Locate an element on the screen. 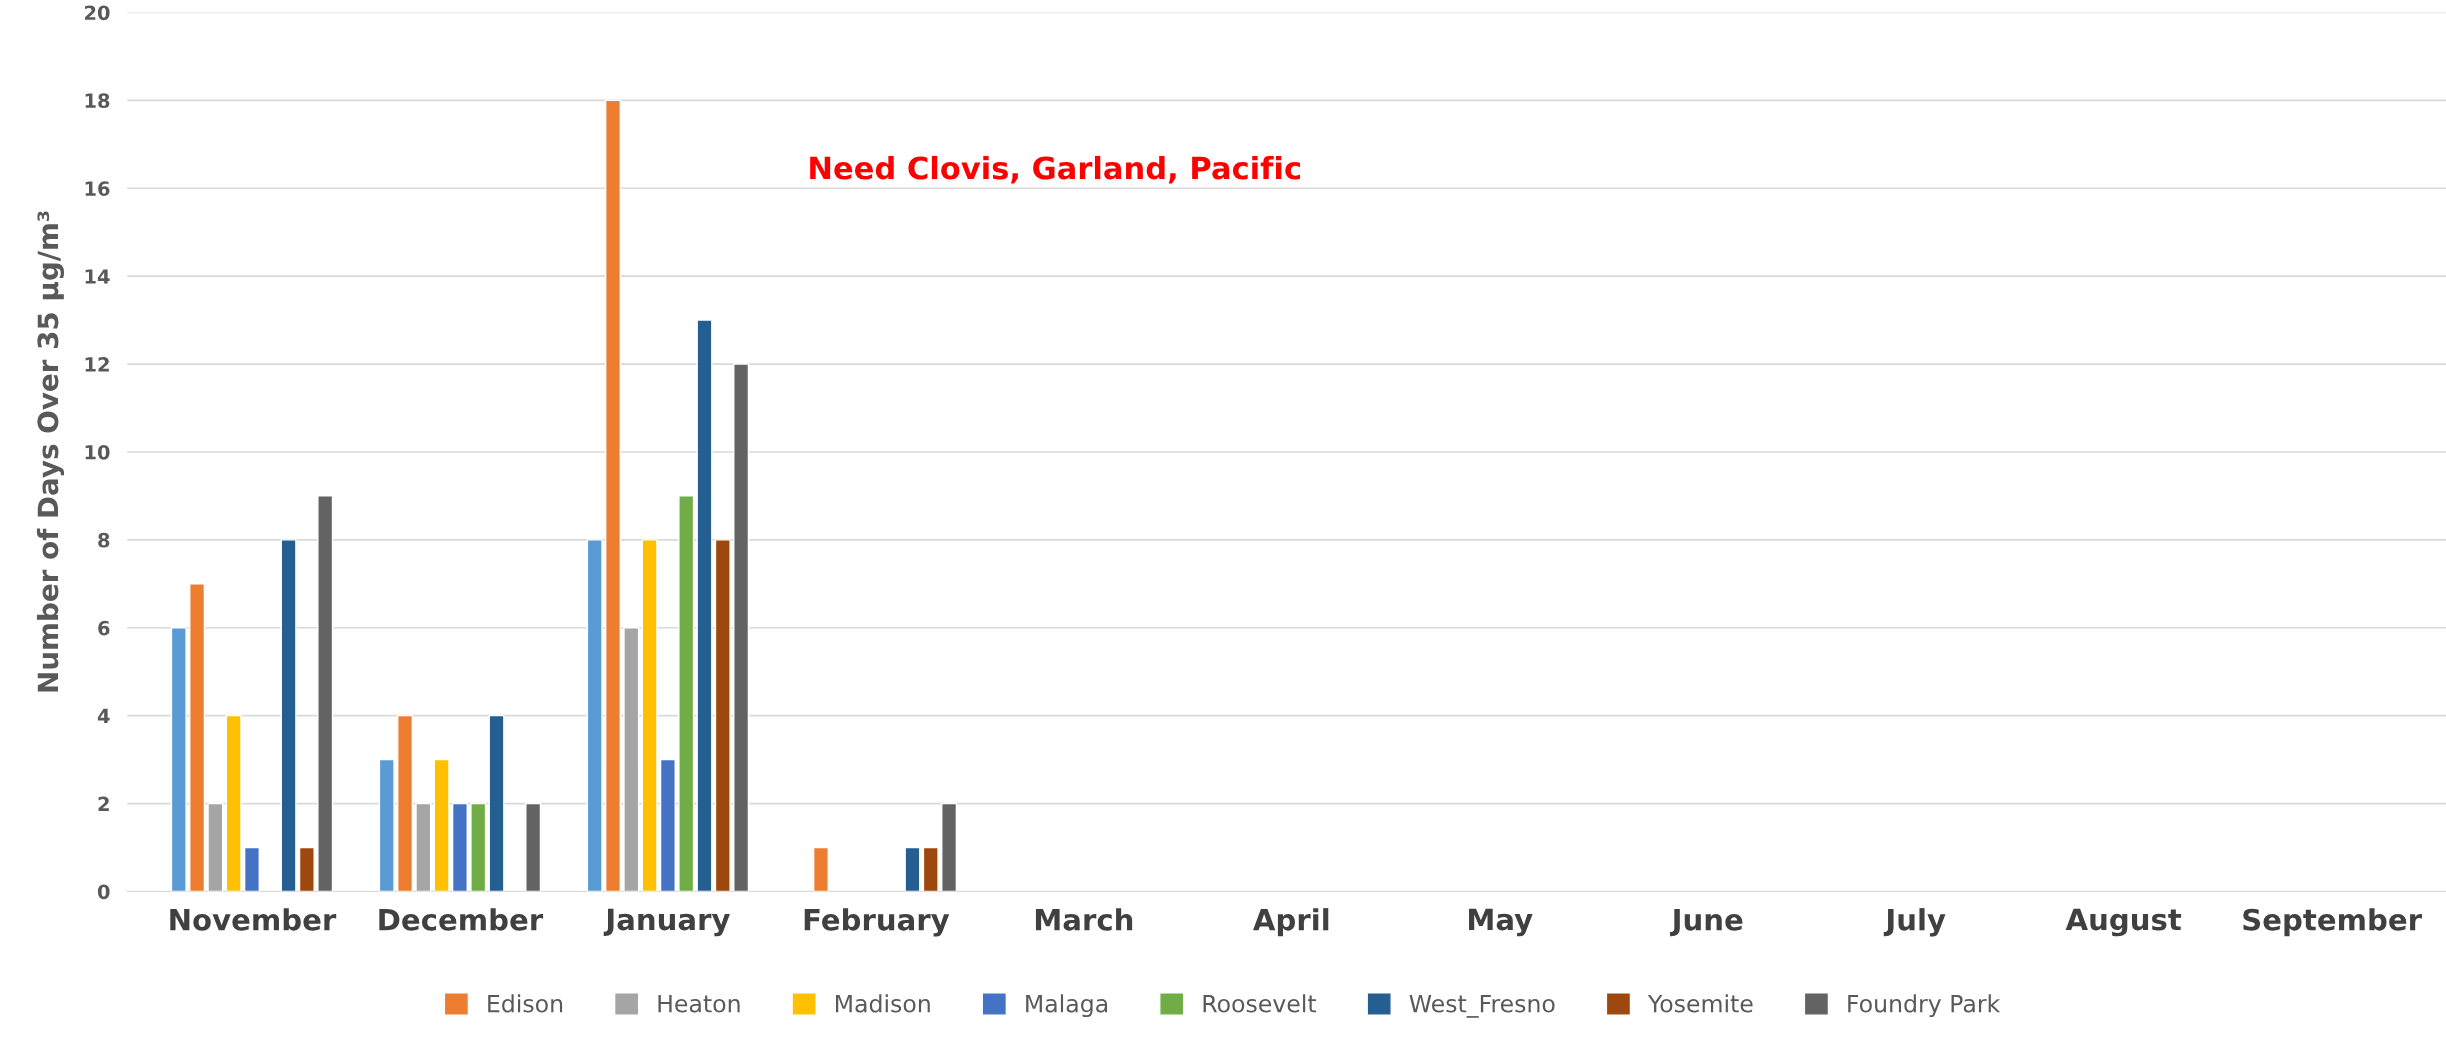 This screenshot has height=1039, width=2446. y-tick-label: 6 is located at coordinates (104, 628).